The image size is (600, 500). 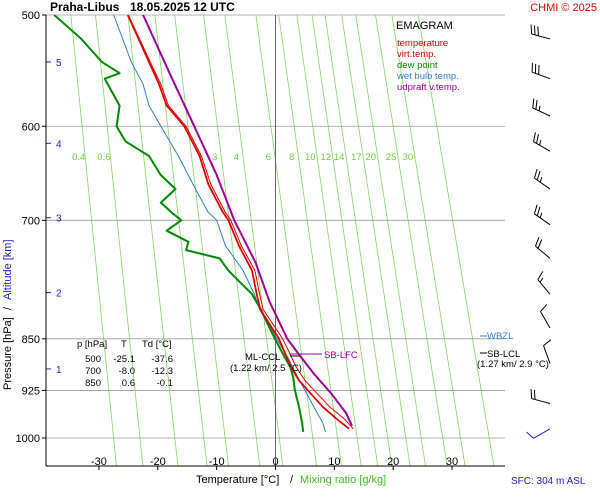 I want to click on table-header-t: T, so click(x=124, y=344).